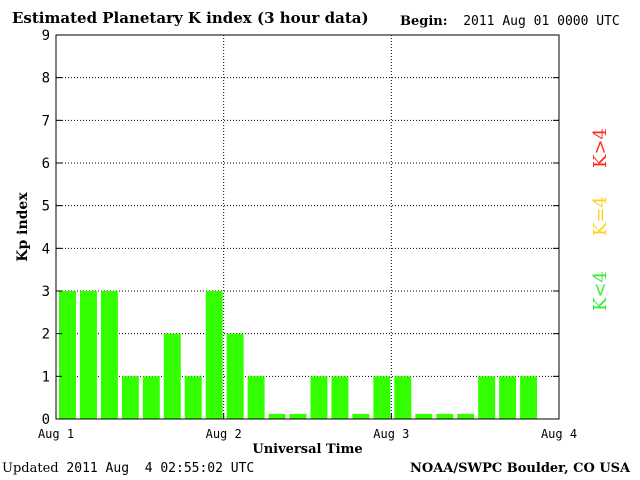 This screenshot has height=480, width=640. Describe the element at coordinates (224, 434) in the screenshot. I see `x-tick-label: Aug 2` at that location.